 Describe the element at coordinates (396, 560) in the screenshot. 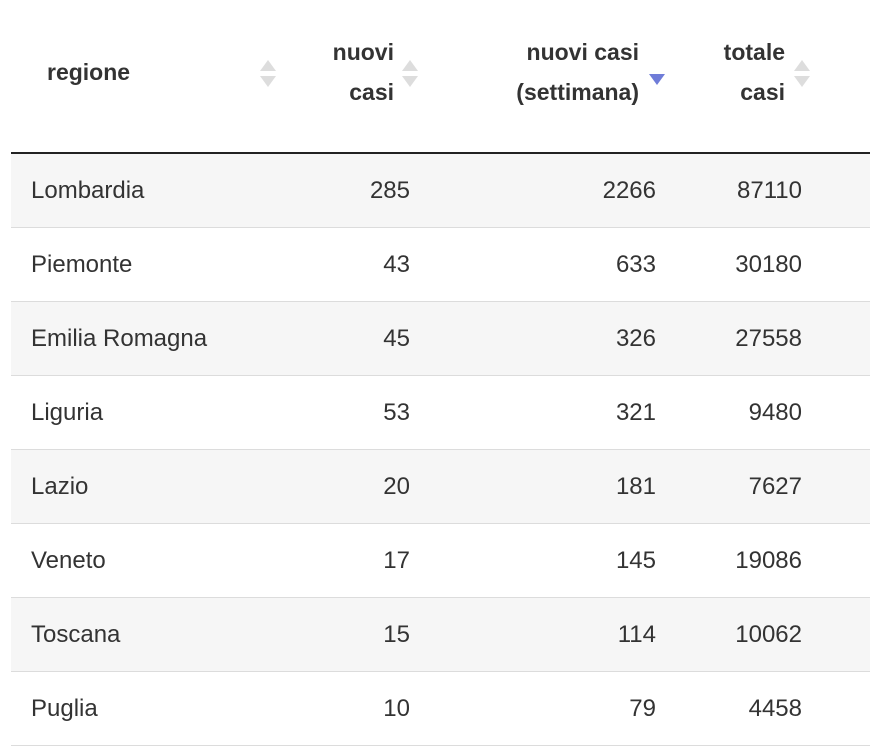

I see `cell-nuovi-casi: 17` at that location.